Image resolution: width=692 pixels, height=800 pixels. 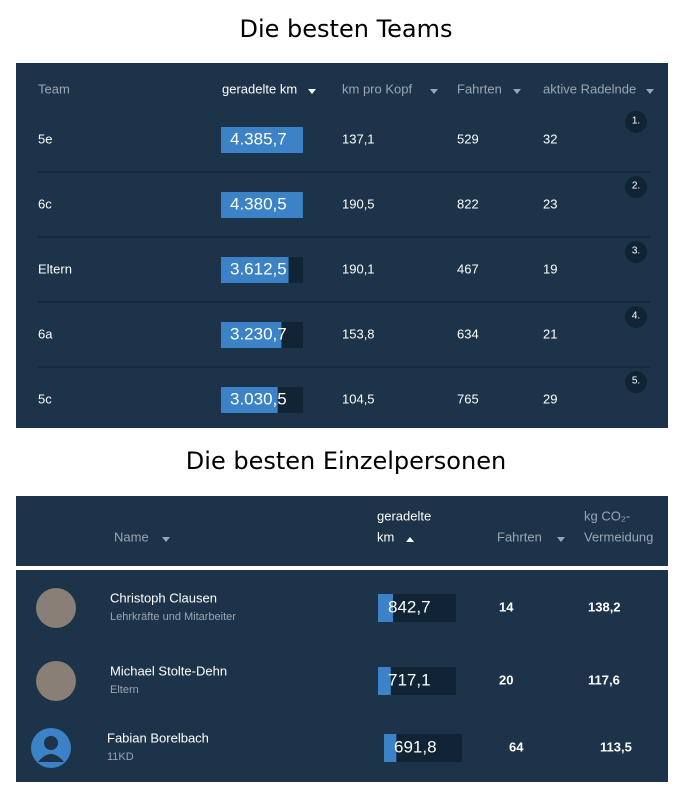 I want to click on rank: 3., so click(x=636, y=251).